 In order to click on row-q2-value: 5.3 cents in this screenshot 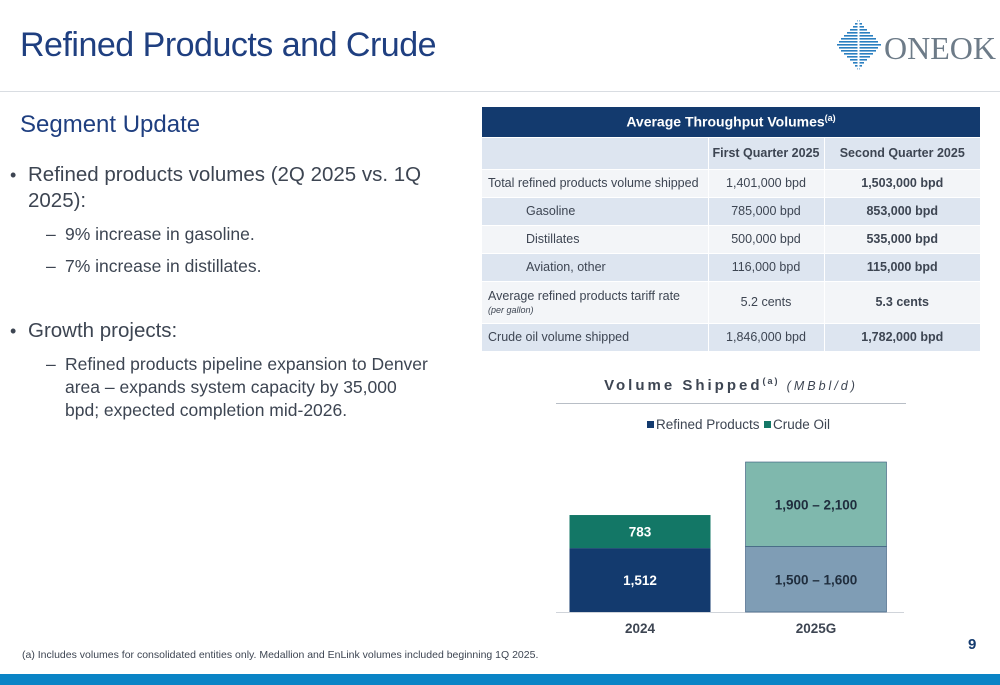, I will do `click(901, 301)`.